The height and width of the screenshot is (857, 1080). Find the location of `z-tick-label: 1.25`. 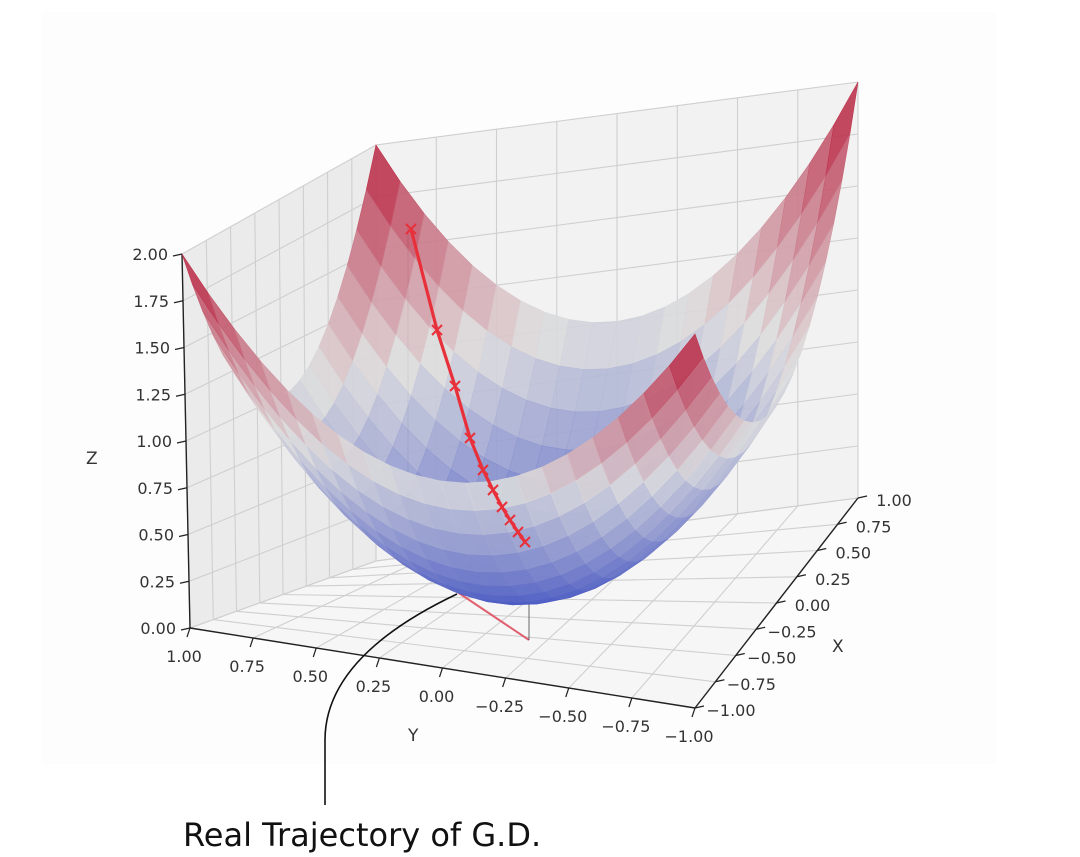

z-tick-label: 1.25 is located at coordinates (153, 394).